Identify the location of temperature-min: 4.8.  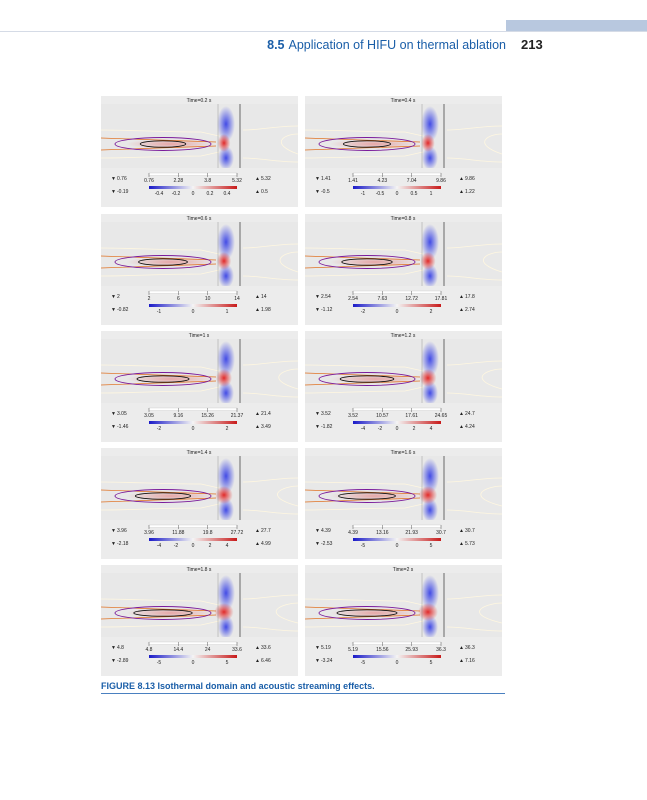
(120, 648).